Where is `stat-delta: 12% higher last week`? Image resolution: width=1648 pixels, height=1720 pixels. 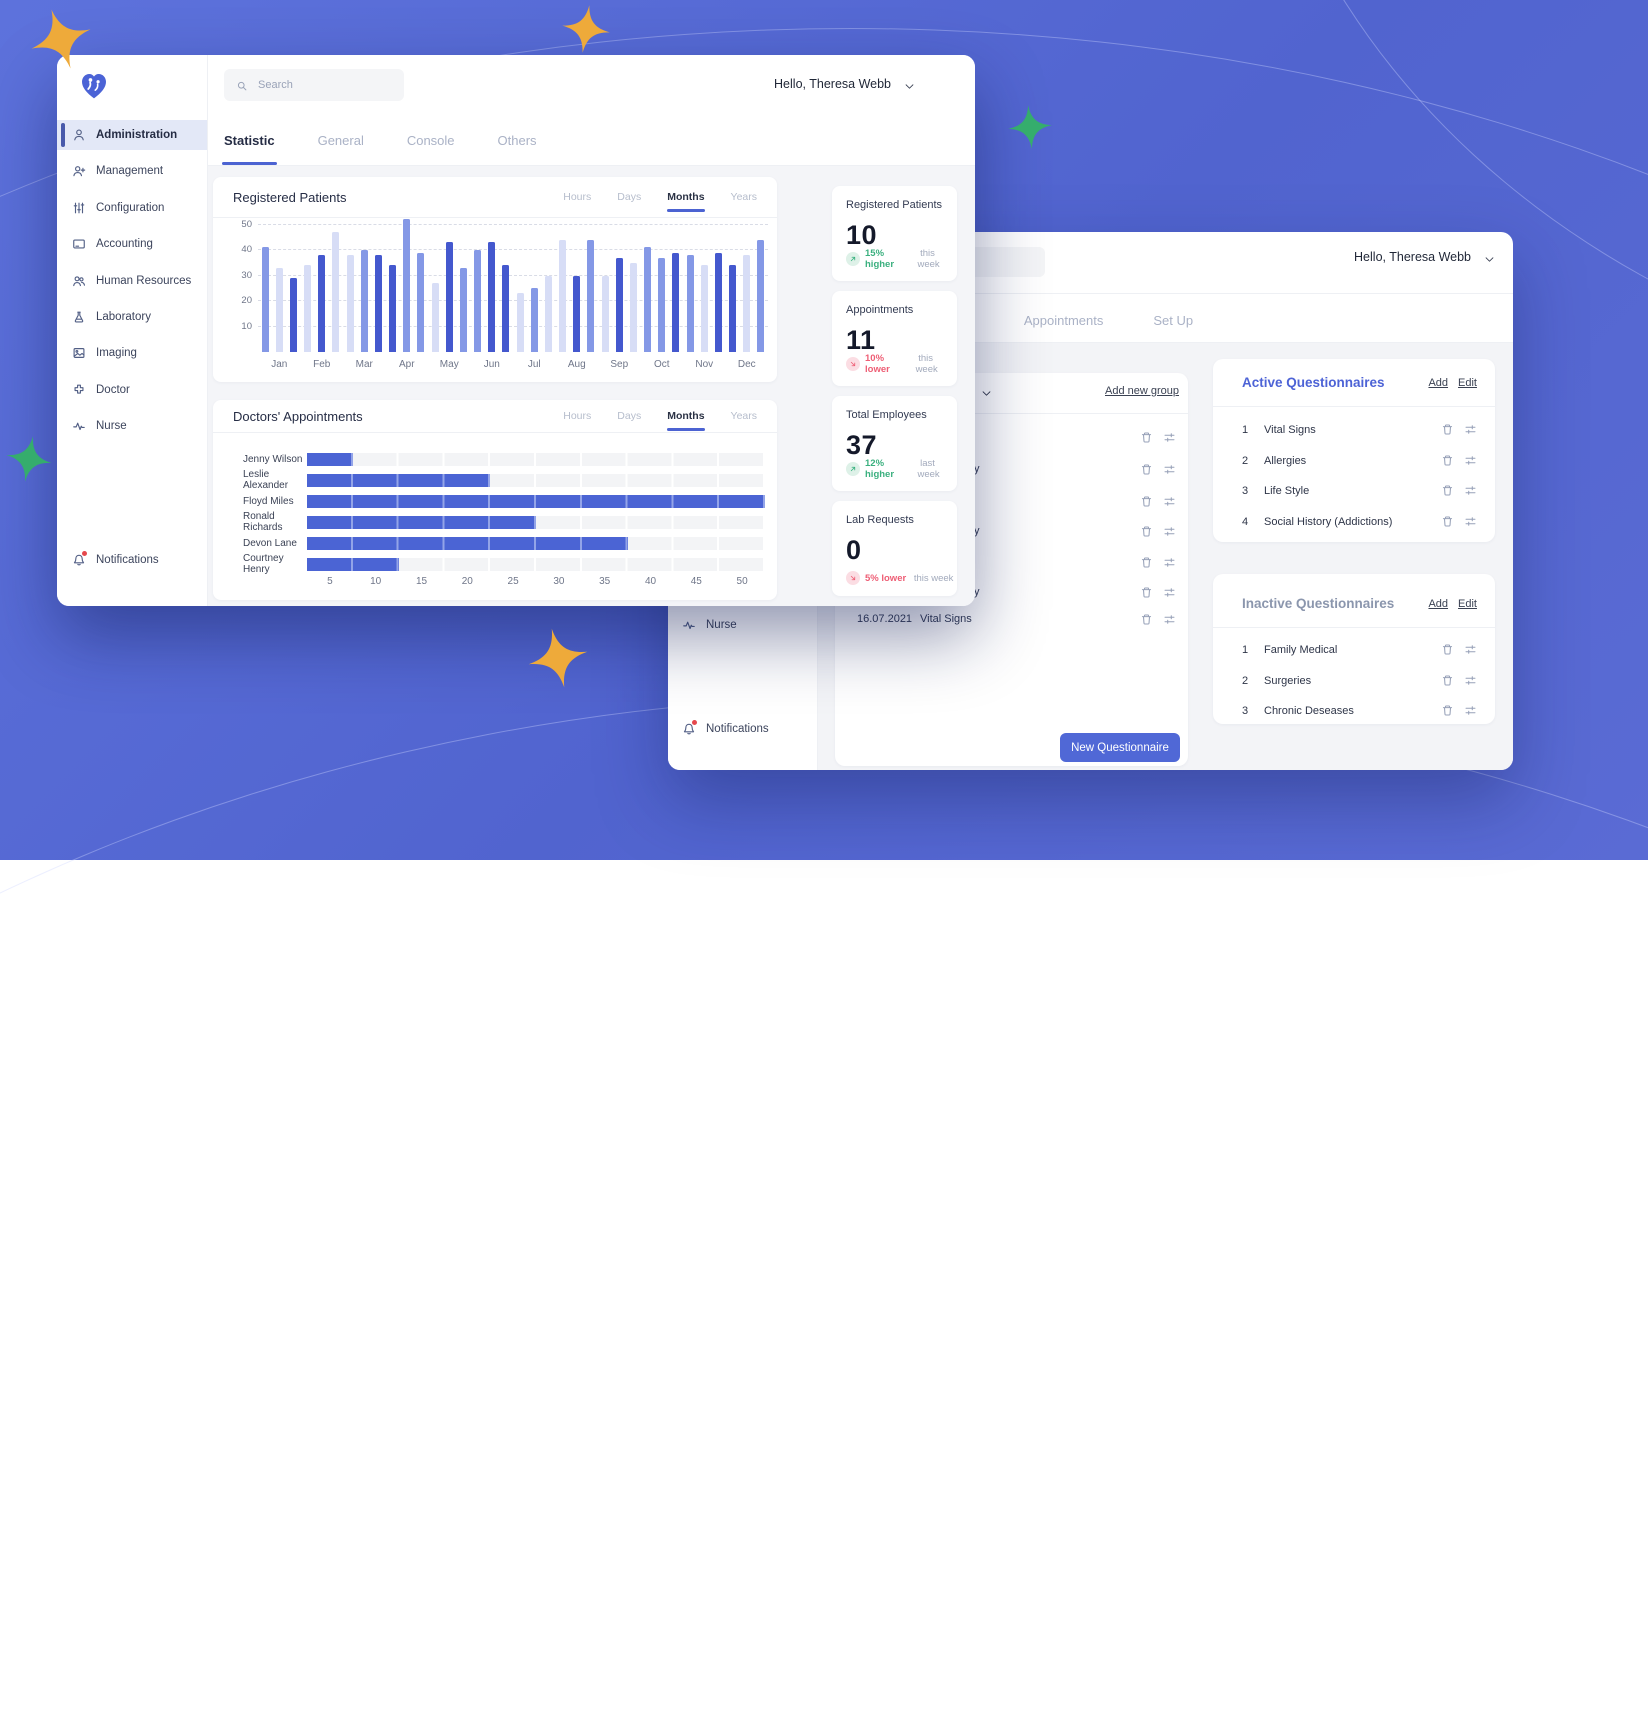 stat-delta: 12% higher last week is located at coordinates (901, 469).